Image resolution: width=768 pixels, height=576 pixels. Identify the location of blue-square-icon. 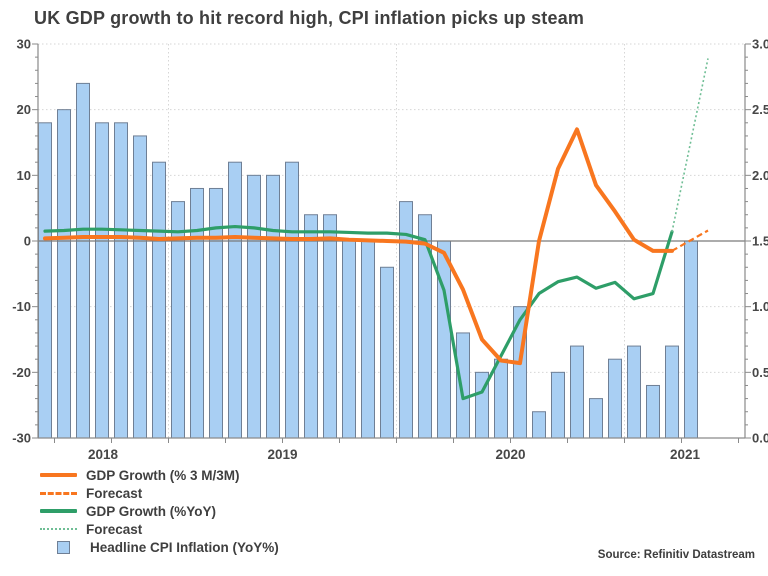
(60, 547).